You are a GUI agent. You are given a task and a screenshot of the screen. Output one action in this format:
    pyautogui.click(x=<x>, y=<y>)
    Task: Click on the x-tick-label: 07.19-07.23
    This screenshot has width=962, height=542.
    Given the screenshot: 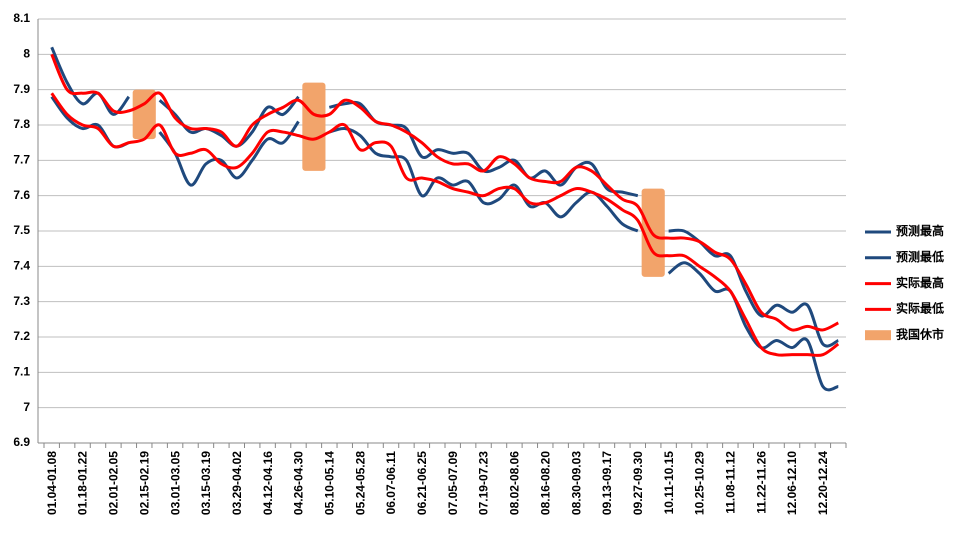 What is the action you would take?
    pyautogui.click(x=484, y=483)
    